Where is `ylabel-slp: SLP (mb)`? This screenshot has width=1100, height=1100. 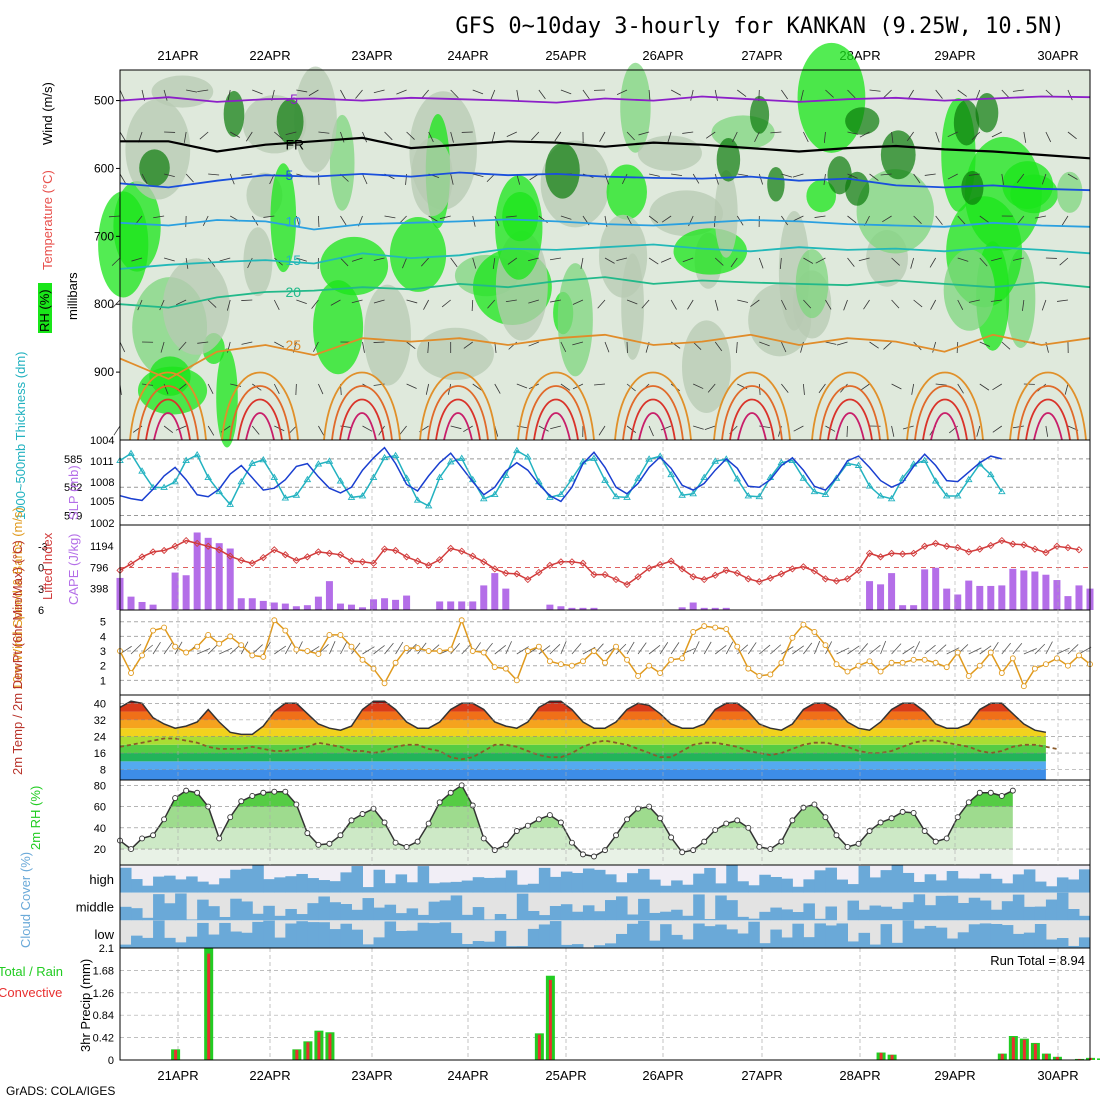 ylabel-slp: SLP (mb) is located at coordinates (73, 492).